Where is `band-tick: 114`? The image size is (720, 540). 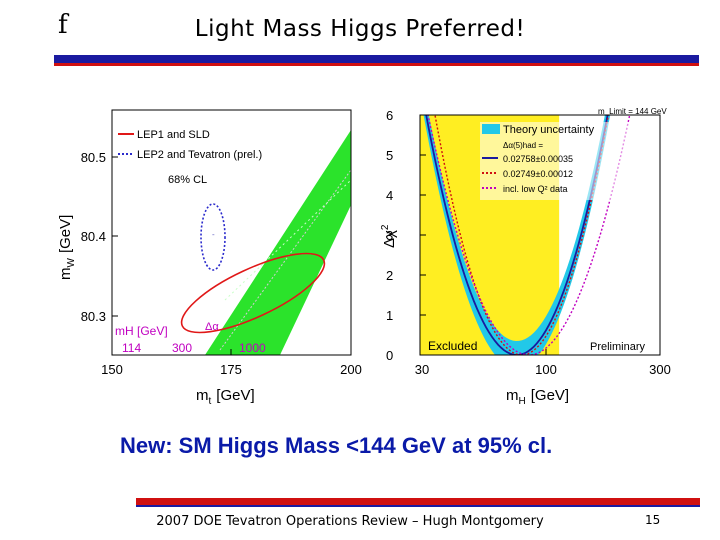
band-tick: 114 is located at coordinates (131, 348).